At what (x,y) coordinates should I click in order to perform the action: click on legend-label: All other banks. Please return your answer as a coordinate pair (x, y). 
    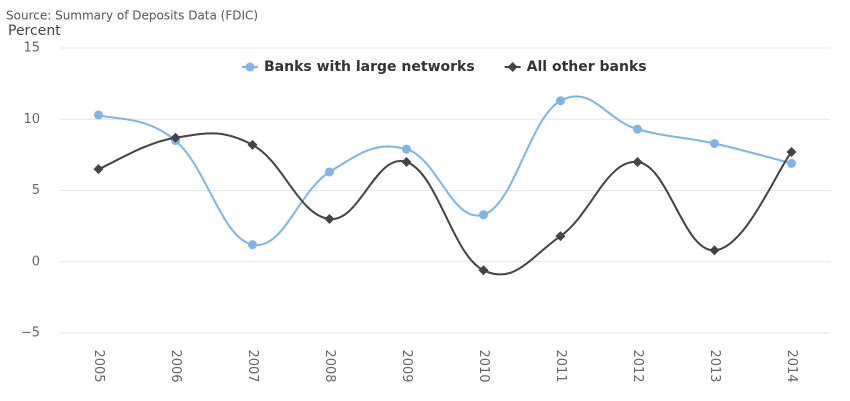
    Looking at the image, I should click on (587, 67).